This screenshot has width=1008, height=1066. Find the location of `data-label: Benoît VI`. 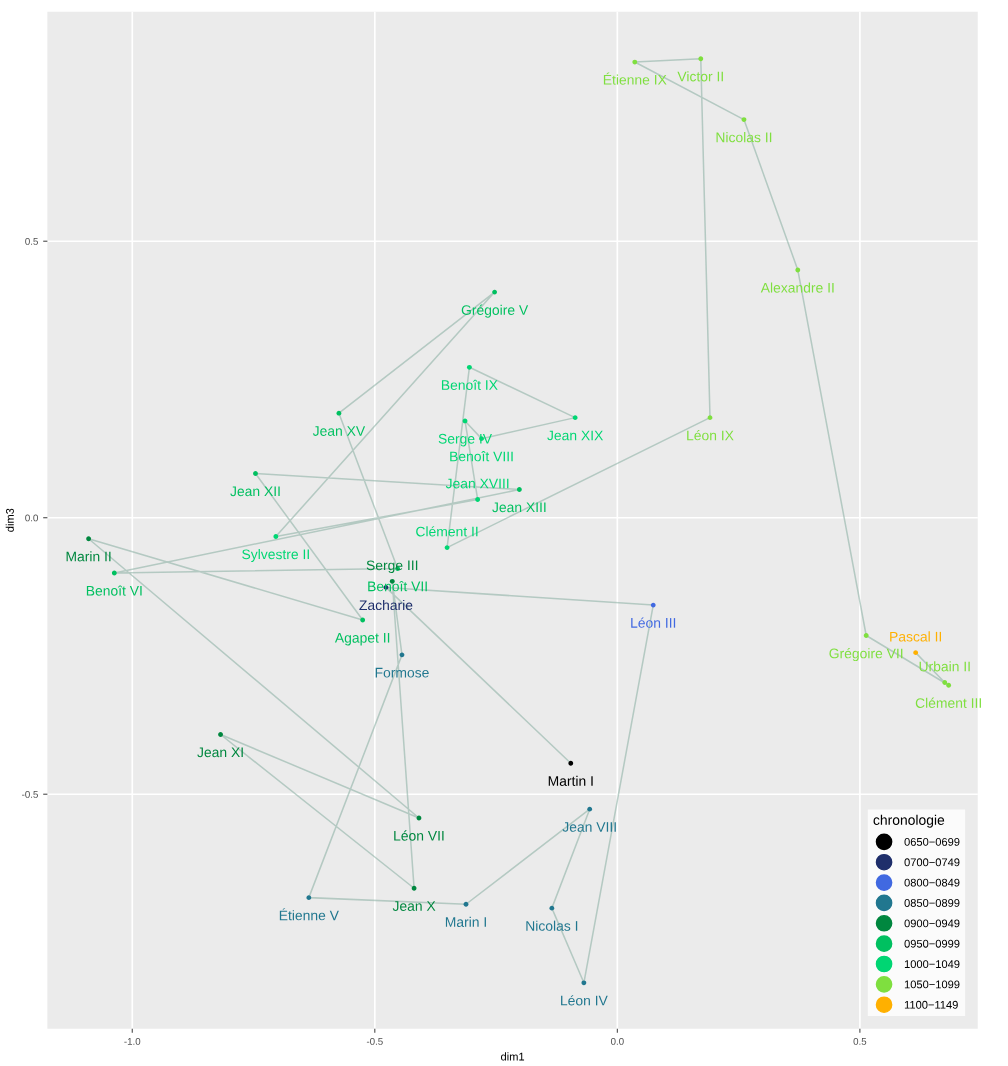

data-label: Benoît VI is located at coordinates (114, 590).